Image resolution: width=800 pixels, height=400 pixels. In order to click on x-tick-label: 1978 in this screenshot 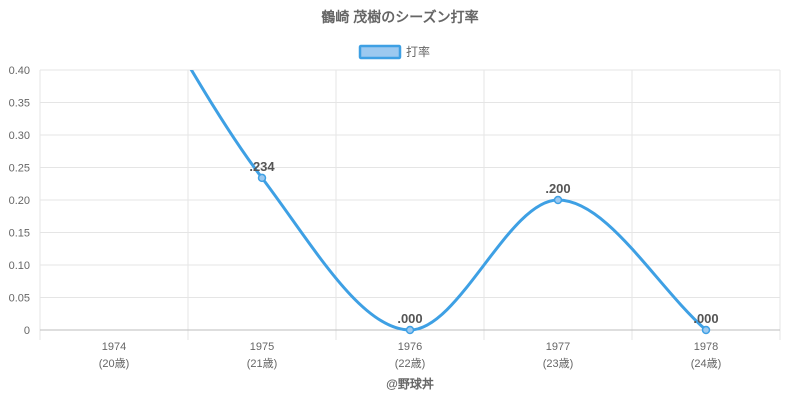, I will do `click(706, 347)`.